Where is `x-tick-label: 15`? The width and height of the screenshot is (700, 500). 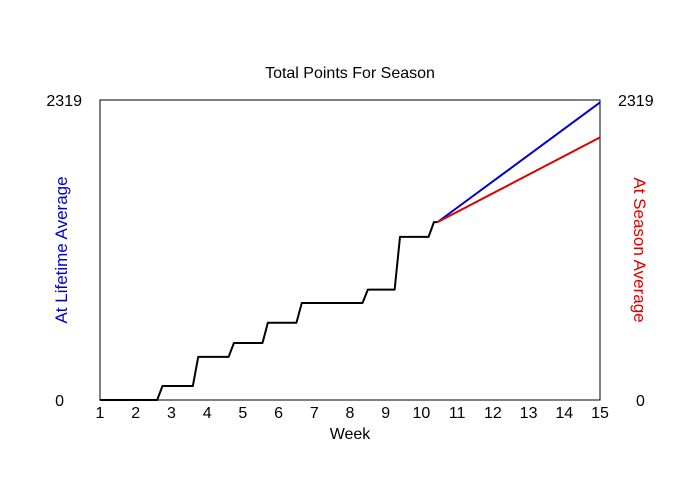
x-tick-label: 15 is located at coordinates (600, 413).